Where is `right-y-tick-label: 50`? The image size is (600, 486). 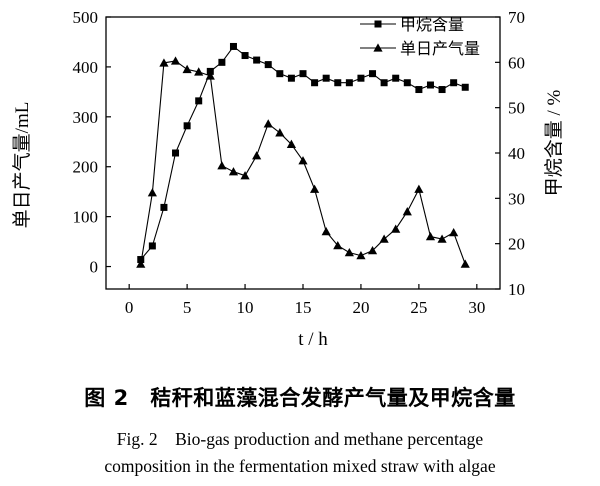 right-y-tick-label: 50 is located at coordinates (516, 108).